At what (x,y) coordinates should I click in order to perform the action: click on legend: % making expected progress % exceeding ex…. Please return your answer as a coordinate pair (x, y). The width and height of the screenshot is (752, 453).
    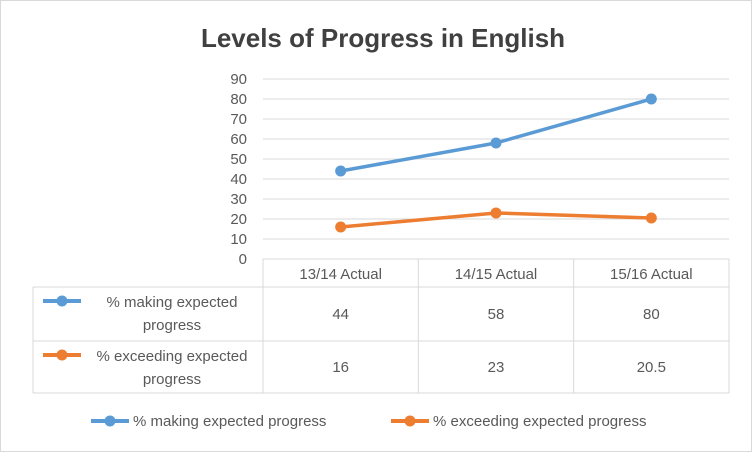
    Looking at the image, I should click on (368, 421).